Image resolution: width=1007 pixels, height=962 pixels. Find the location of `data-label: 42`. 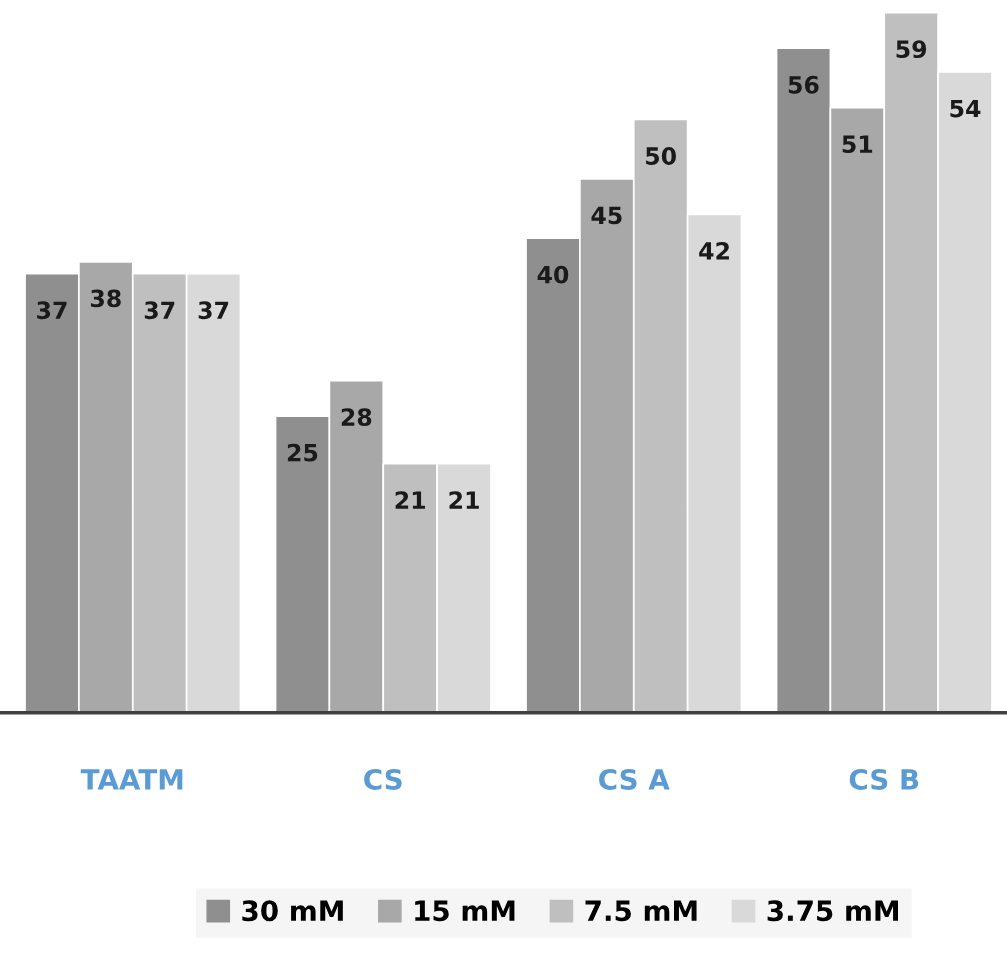

data-label: 42 is located at coordinates (714, 250).